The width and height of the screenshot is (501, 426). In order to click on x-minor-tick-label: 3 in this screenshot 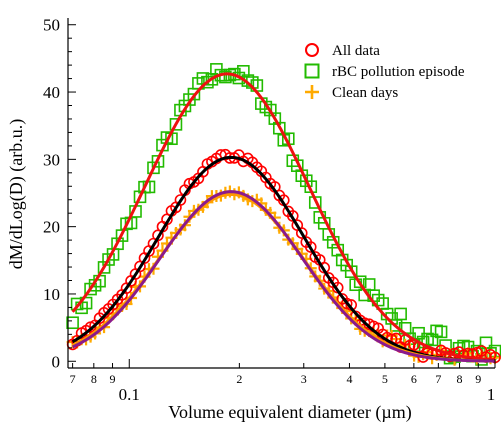, I will do `click(304, 379)`.